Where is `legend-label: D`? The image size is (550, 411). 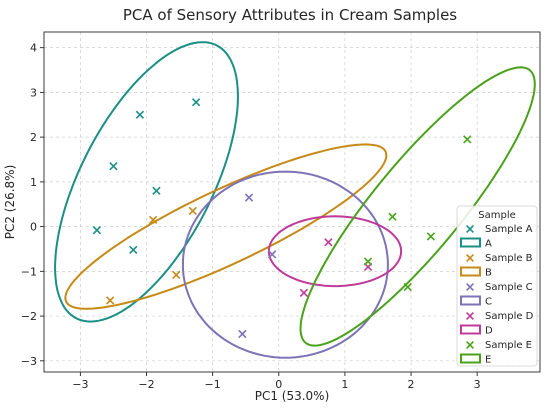 legend-label: D is located at coordinates (489, 331).